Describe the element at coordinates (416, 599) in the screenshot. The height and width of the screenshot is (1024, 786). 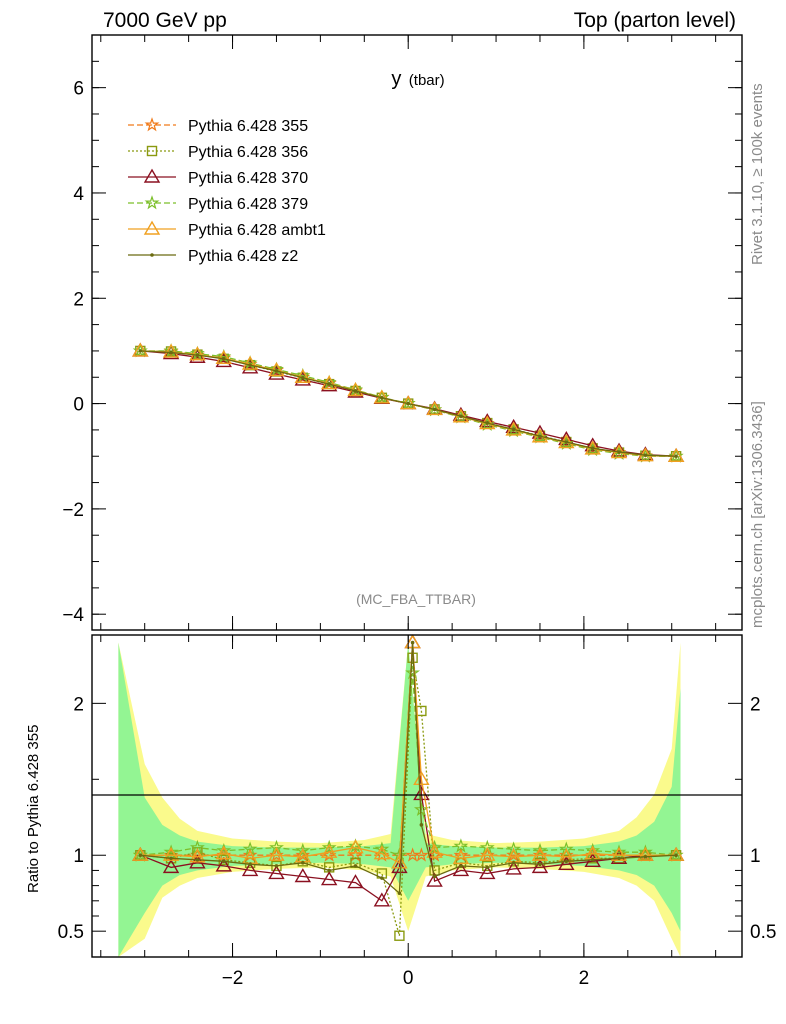
I see `analysis-tag: (MC_FBA_TTBAR)` at that location.